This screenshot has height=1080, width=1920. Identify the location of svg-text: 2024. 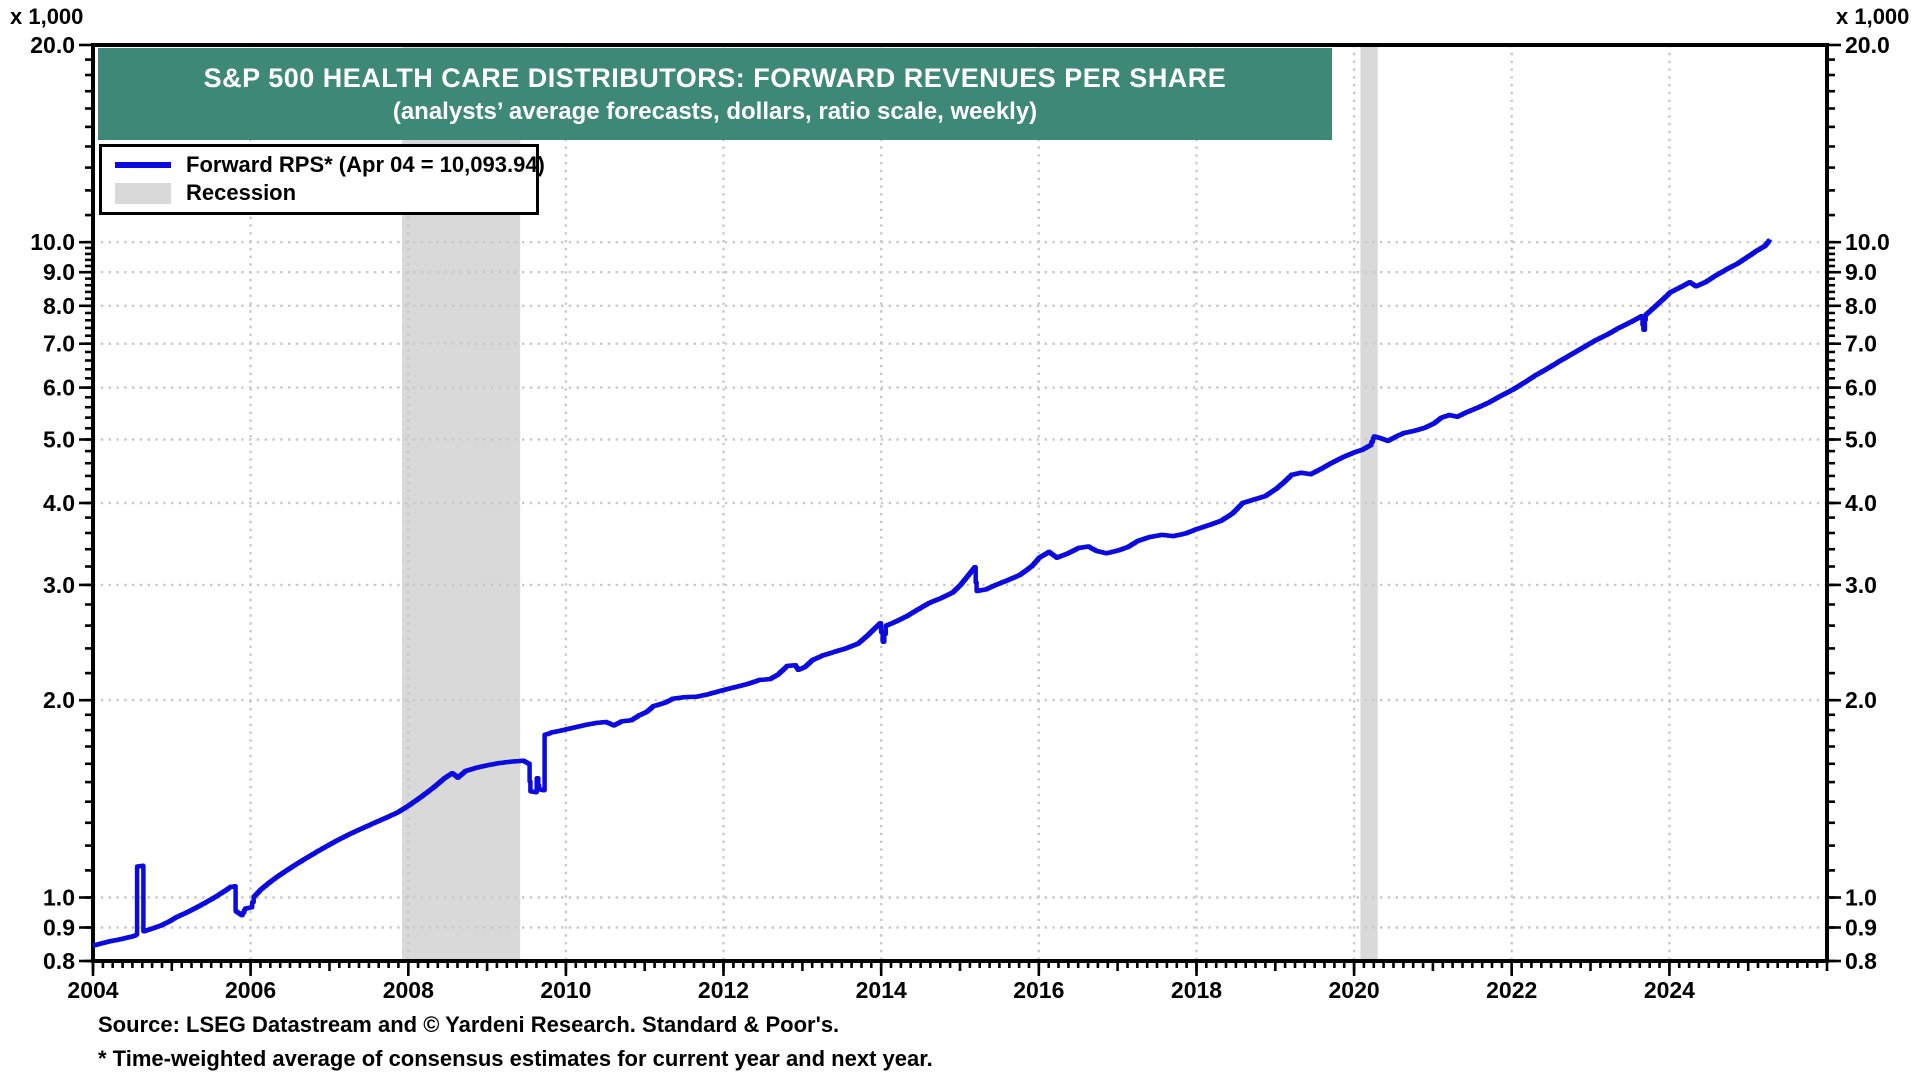
(1669, 990).